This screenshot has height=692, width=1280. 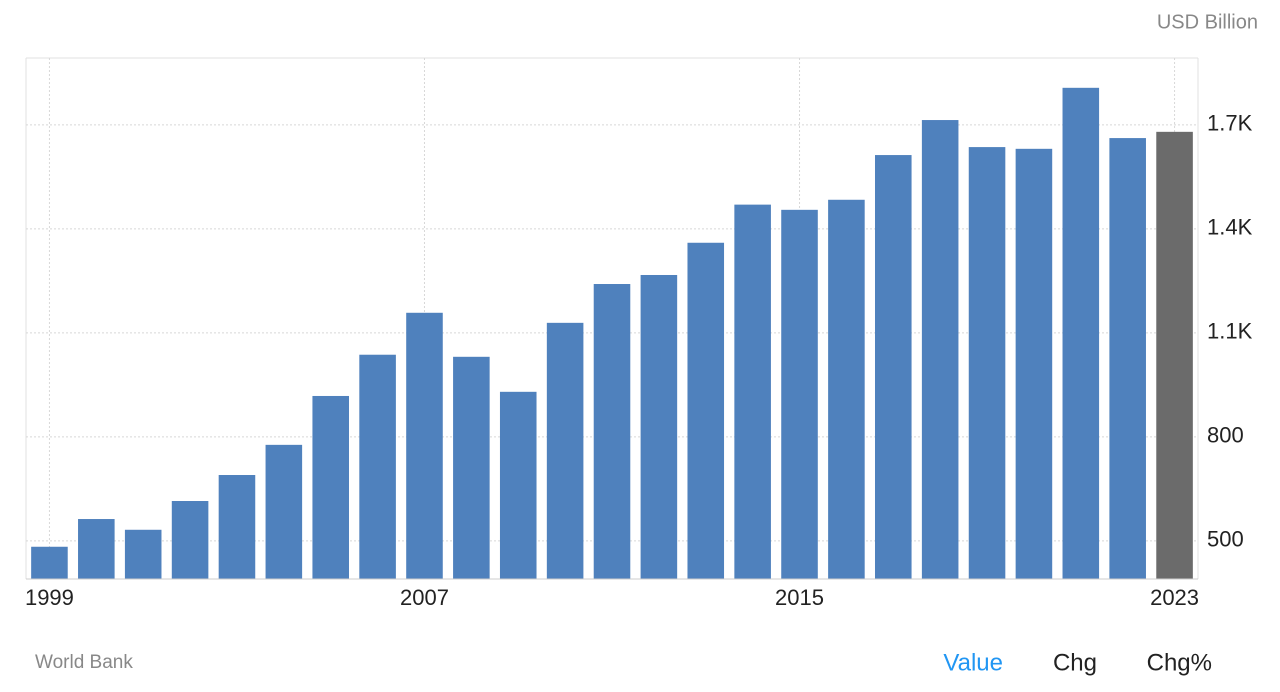 What do you see at coordinates (1230, 123) in the screenshot?
I see `y-tick-label: 1.7K` at bounding box center [1230, 123].